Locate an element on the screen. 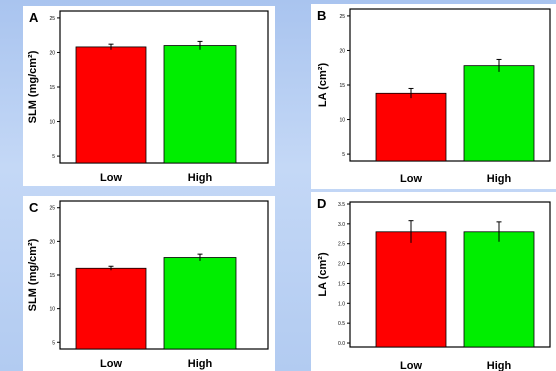  category-label-a-low: Low is located at coordinates (111, 178).